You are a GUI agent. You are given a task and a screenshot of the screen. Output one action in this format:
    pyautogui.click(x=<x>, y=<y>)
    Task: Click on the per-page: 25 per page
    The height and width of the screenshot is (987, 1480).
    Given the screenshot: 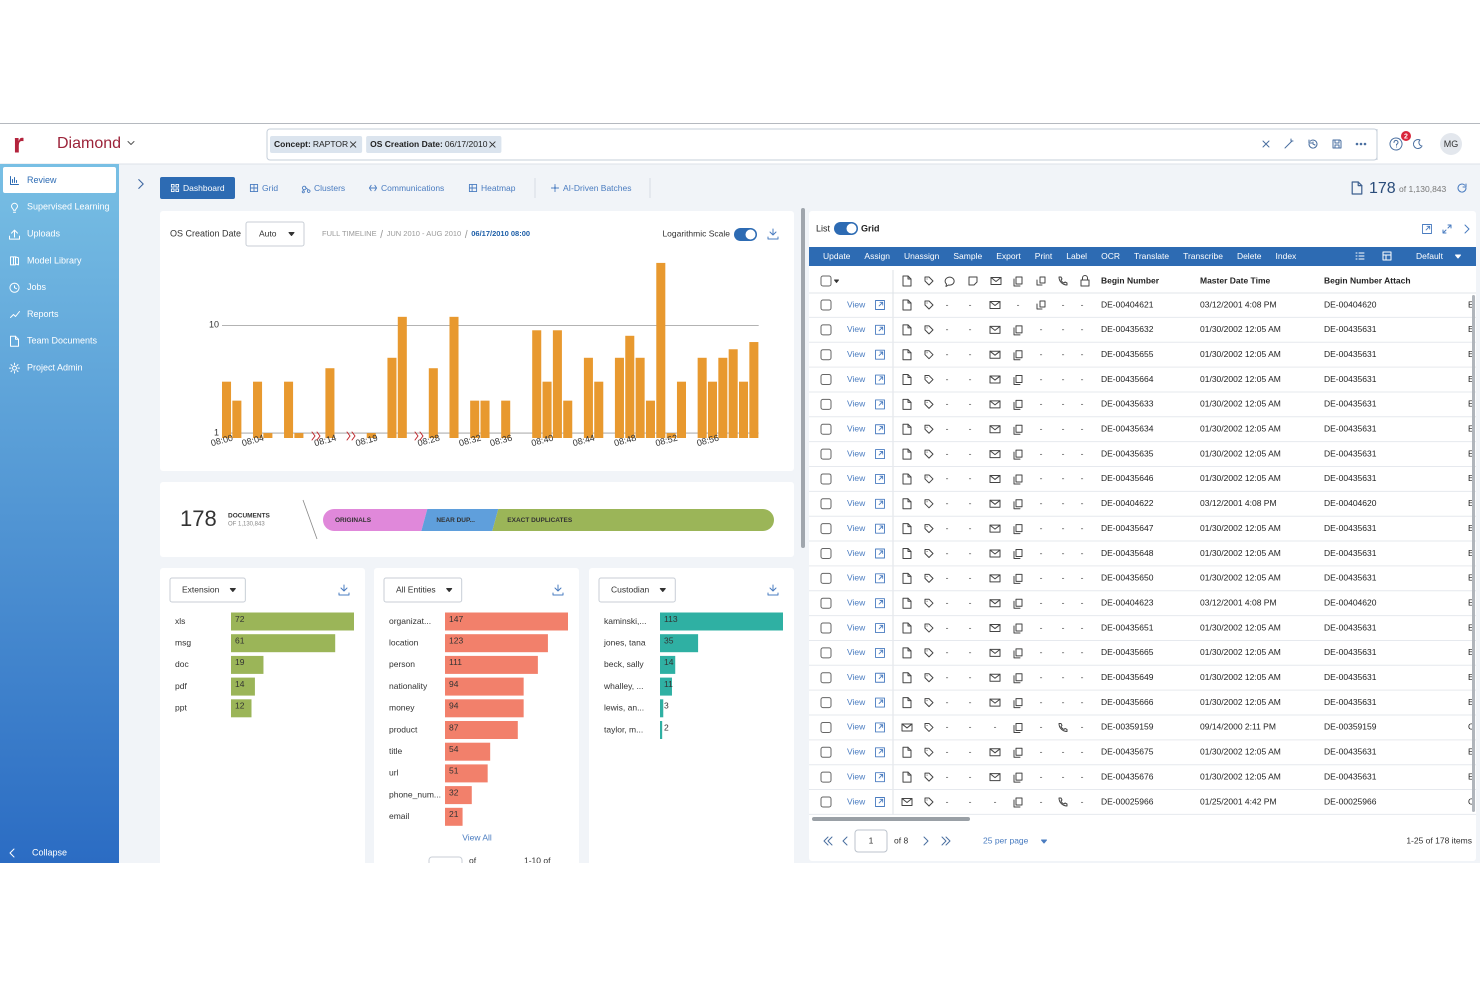 What is the action you would take?
    pyautogui.click(x=1006, y=840)
    